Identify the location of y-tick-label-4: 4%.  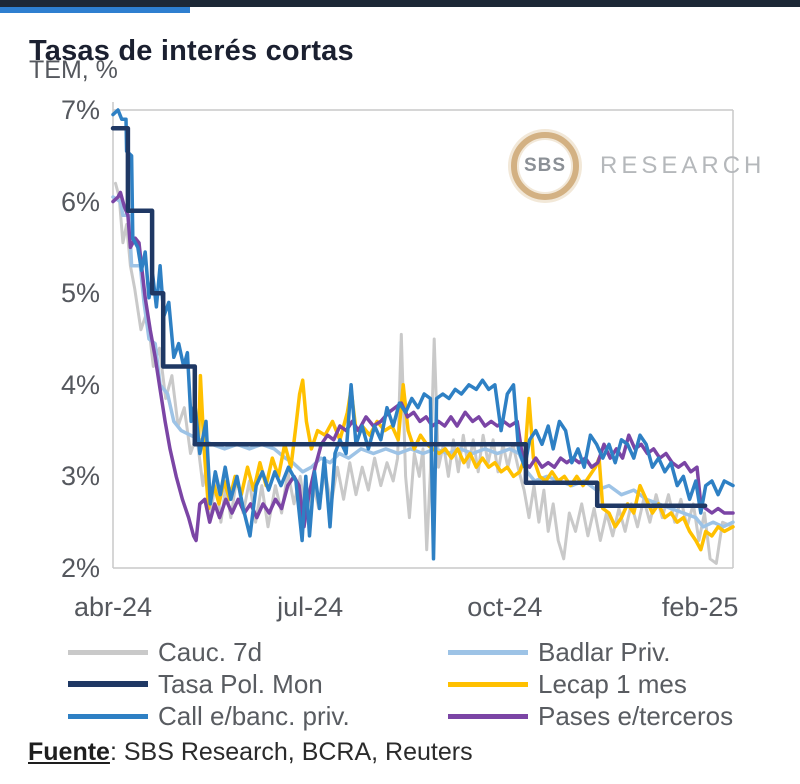
(80, 384).